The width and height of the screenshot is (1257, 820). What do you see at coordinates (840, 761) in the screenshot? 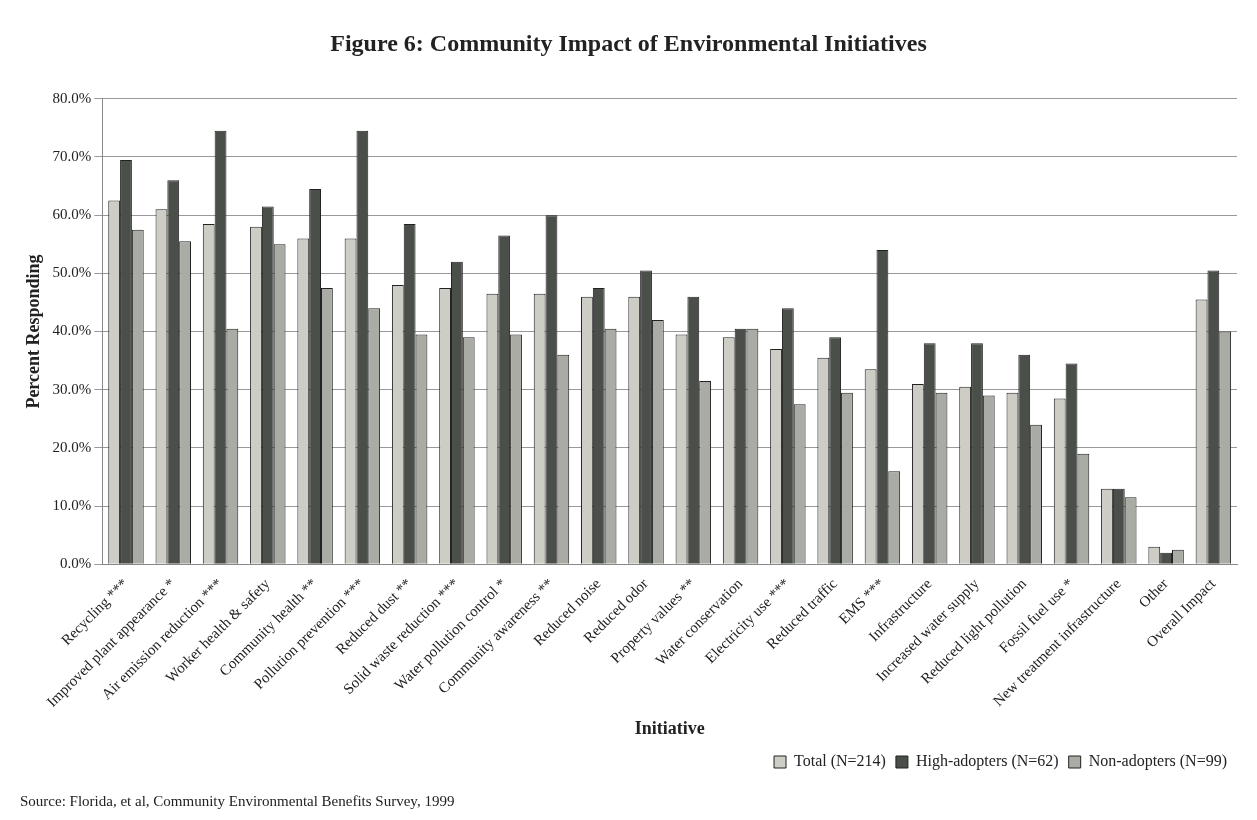
I see `legend-label: Total (N=214)` at bounding box center [840, 761].